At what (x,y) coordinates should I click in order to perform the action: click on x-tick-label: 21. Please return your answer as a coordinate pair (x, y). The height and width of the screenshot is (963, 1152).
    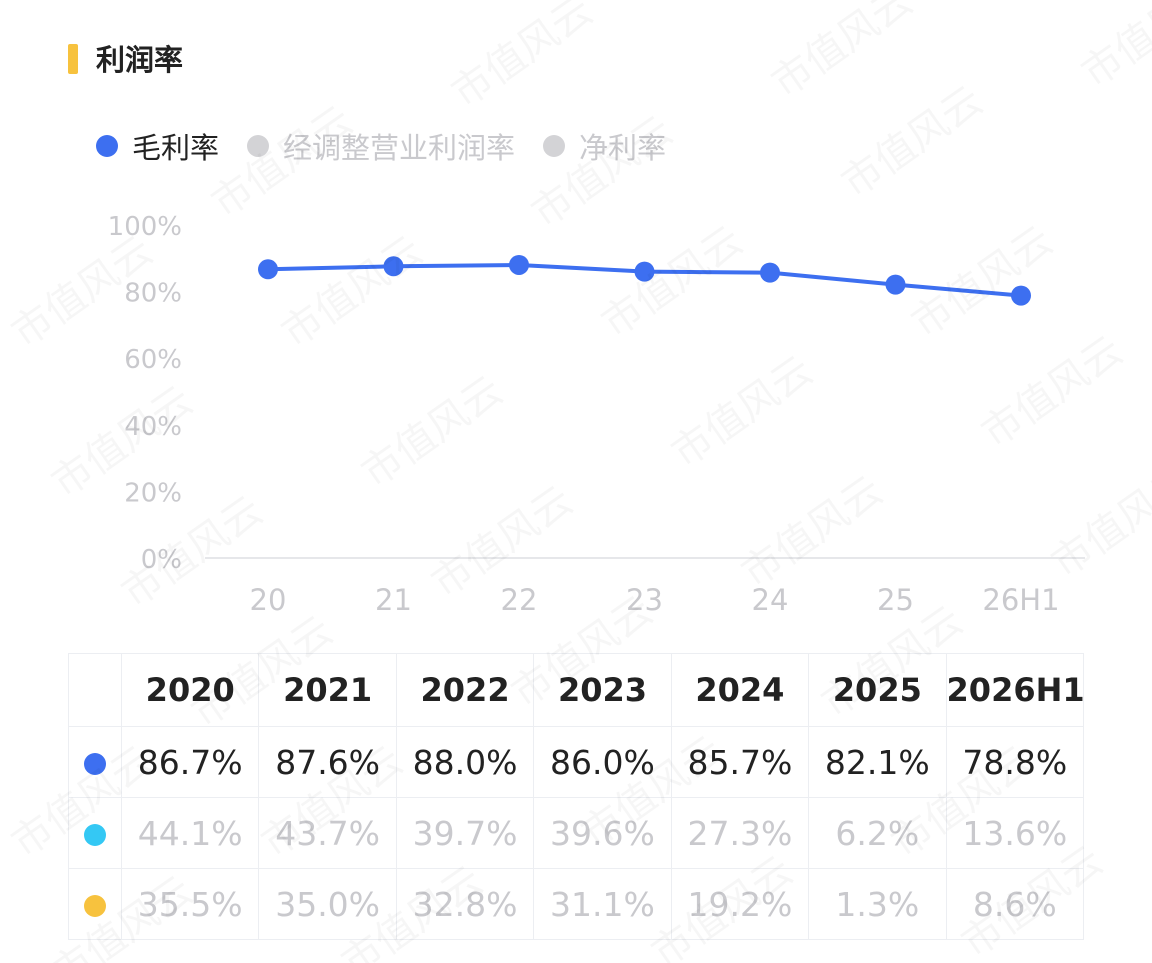
    Looking at the image, I should click on (393, 600).